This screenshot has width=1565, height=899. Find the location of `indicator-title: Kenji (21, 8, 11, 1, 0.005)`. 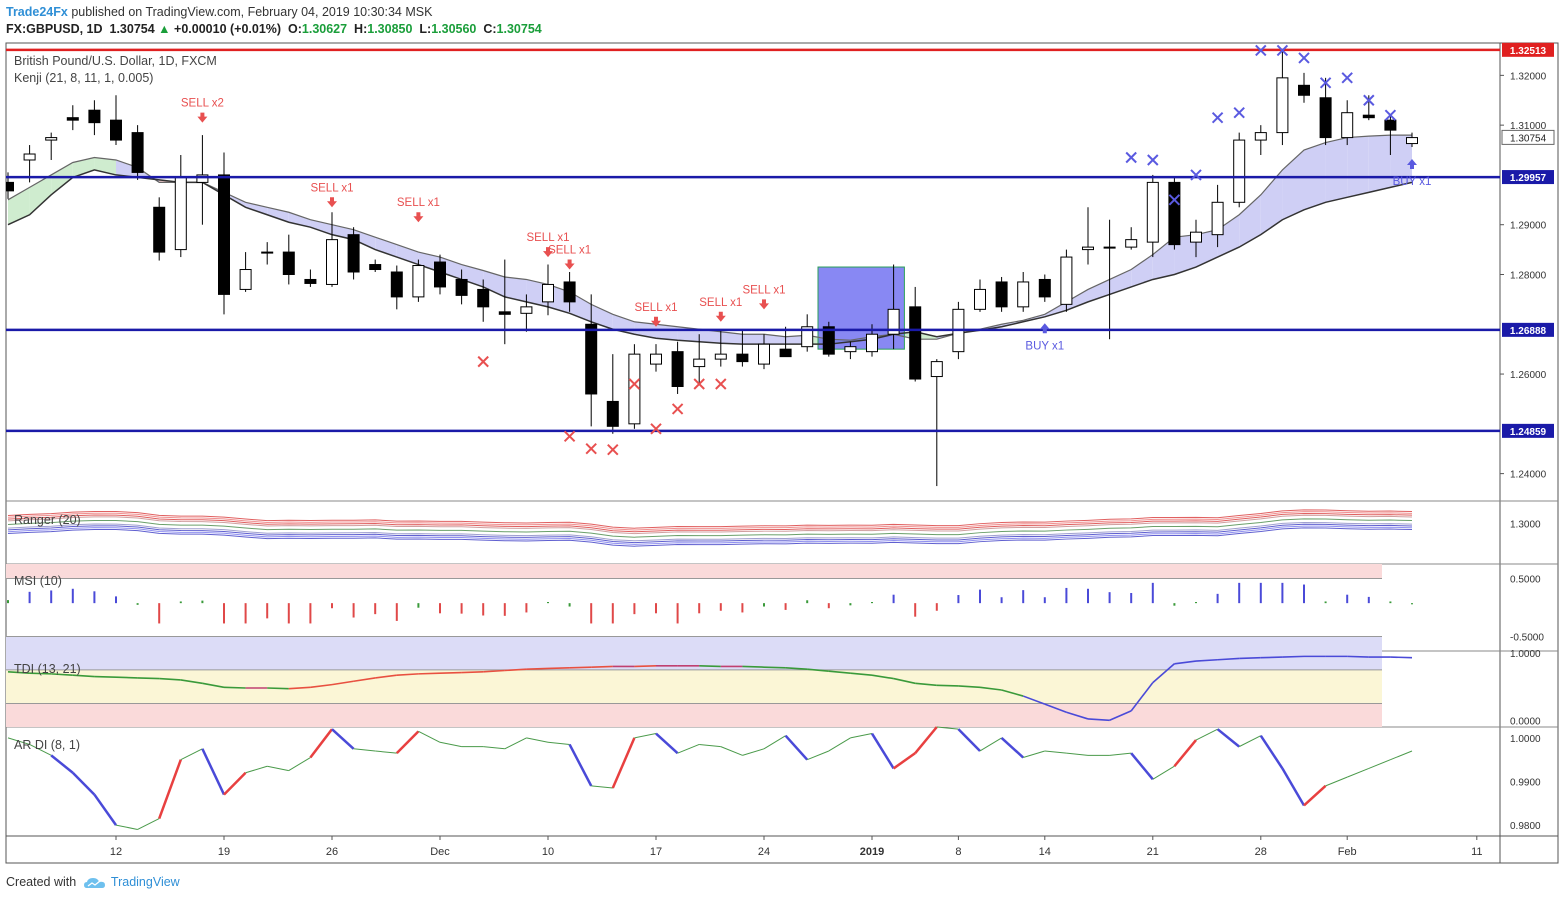

indicator-title: Kenji (21, 8, 11, 1, 0.005) is located at coordinates (83, 78).